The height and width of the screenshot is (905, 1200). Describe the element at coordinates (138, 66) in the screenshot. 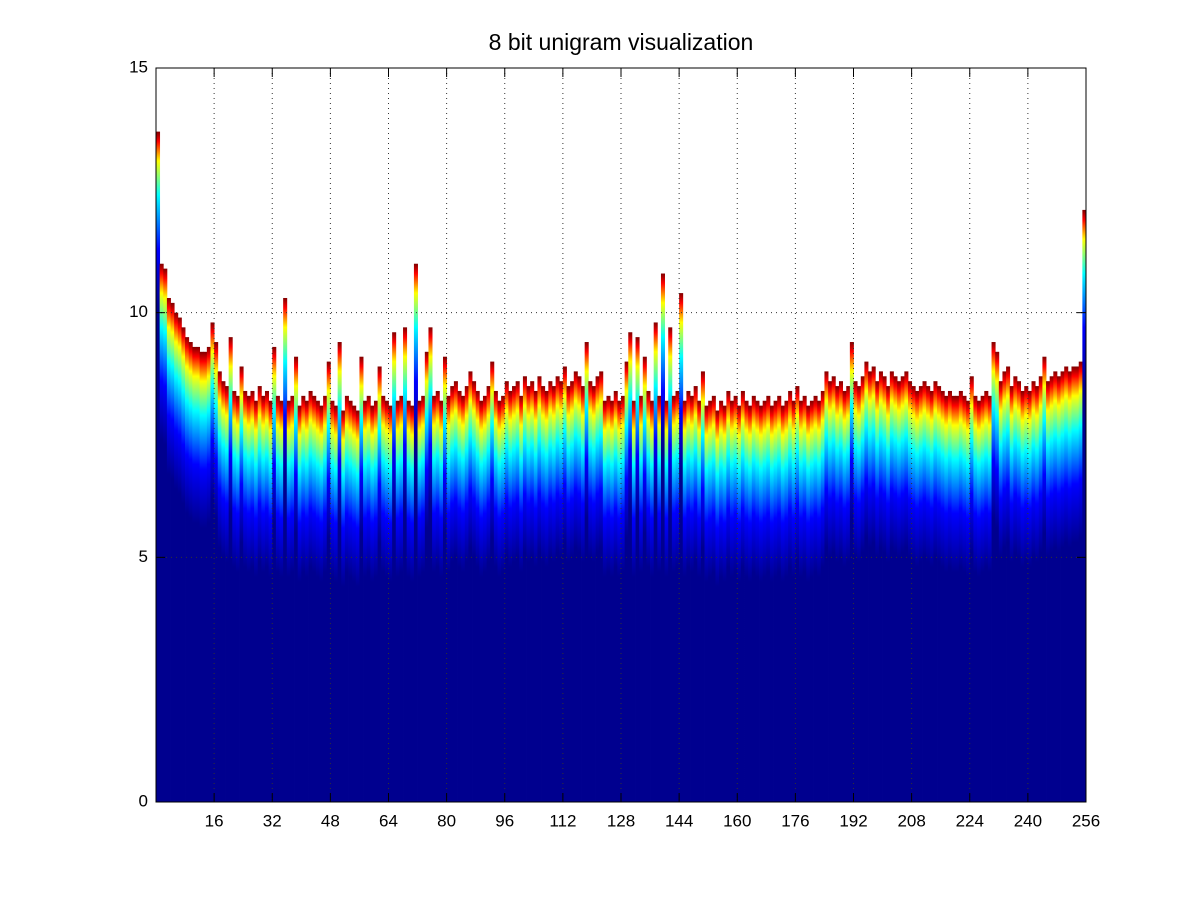

I see `y-tick-label: 15` at that location.